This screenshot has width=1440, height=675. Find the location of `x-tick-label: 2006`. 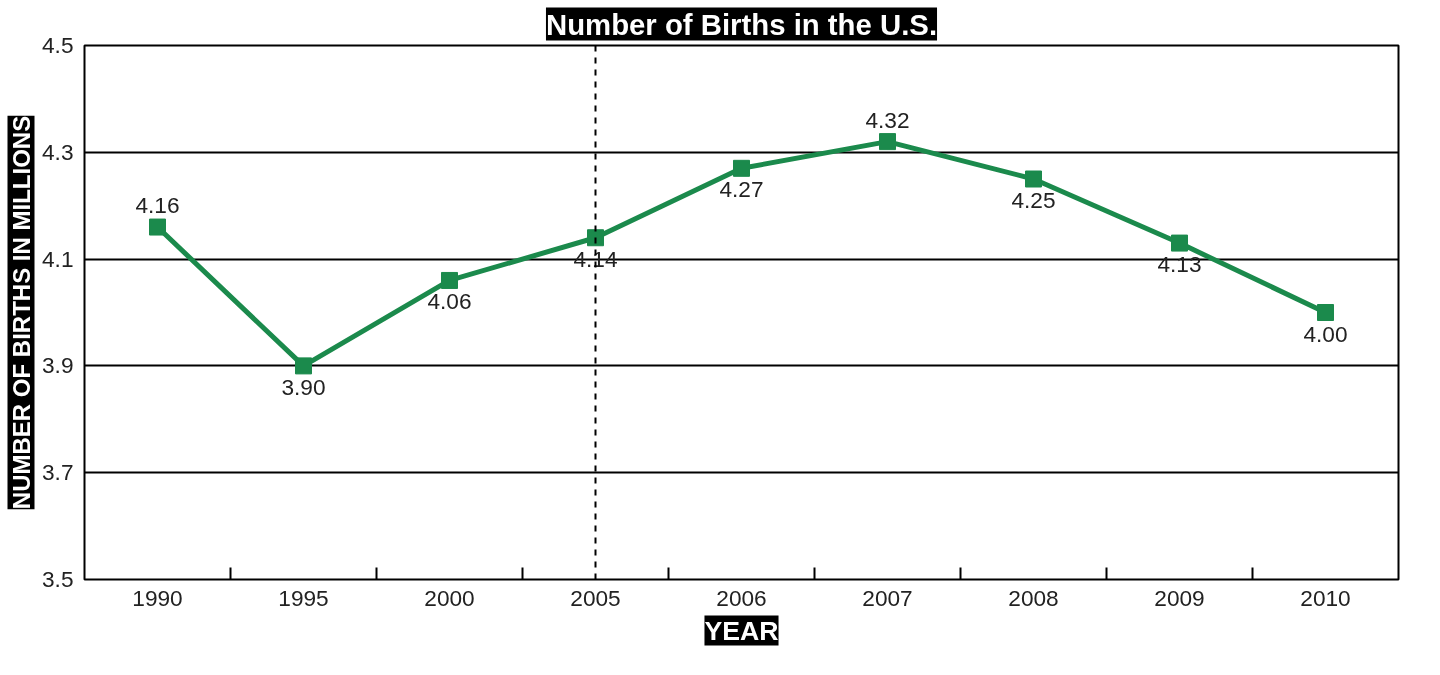

x-tick-label: 2006 is located at coordinates (741, 597).